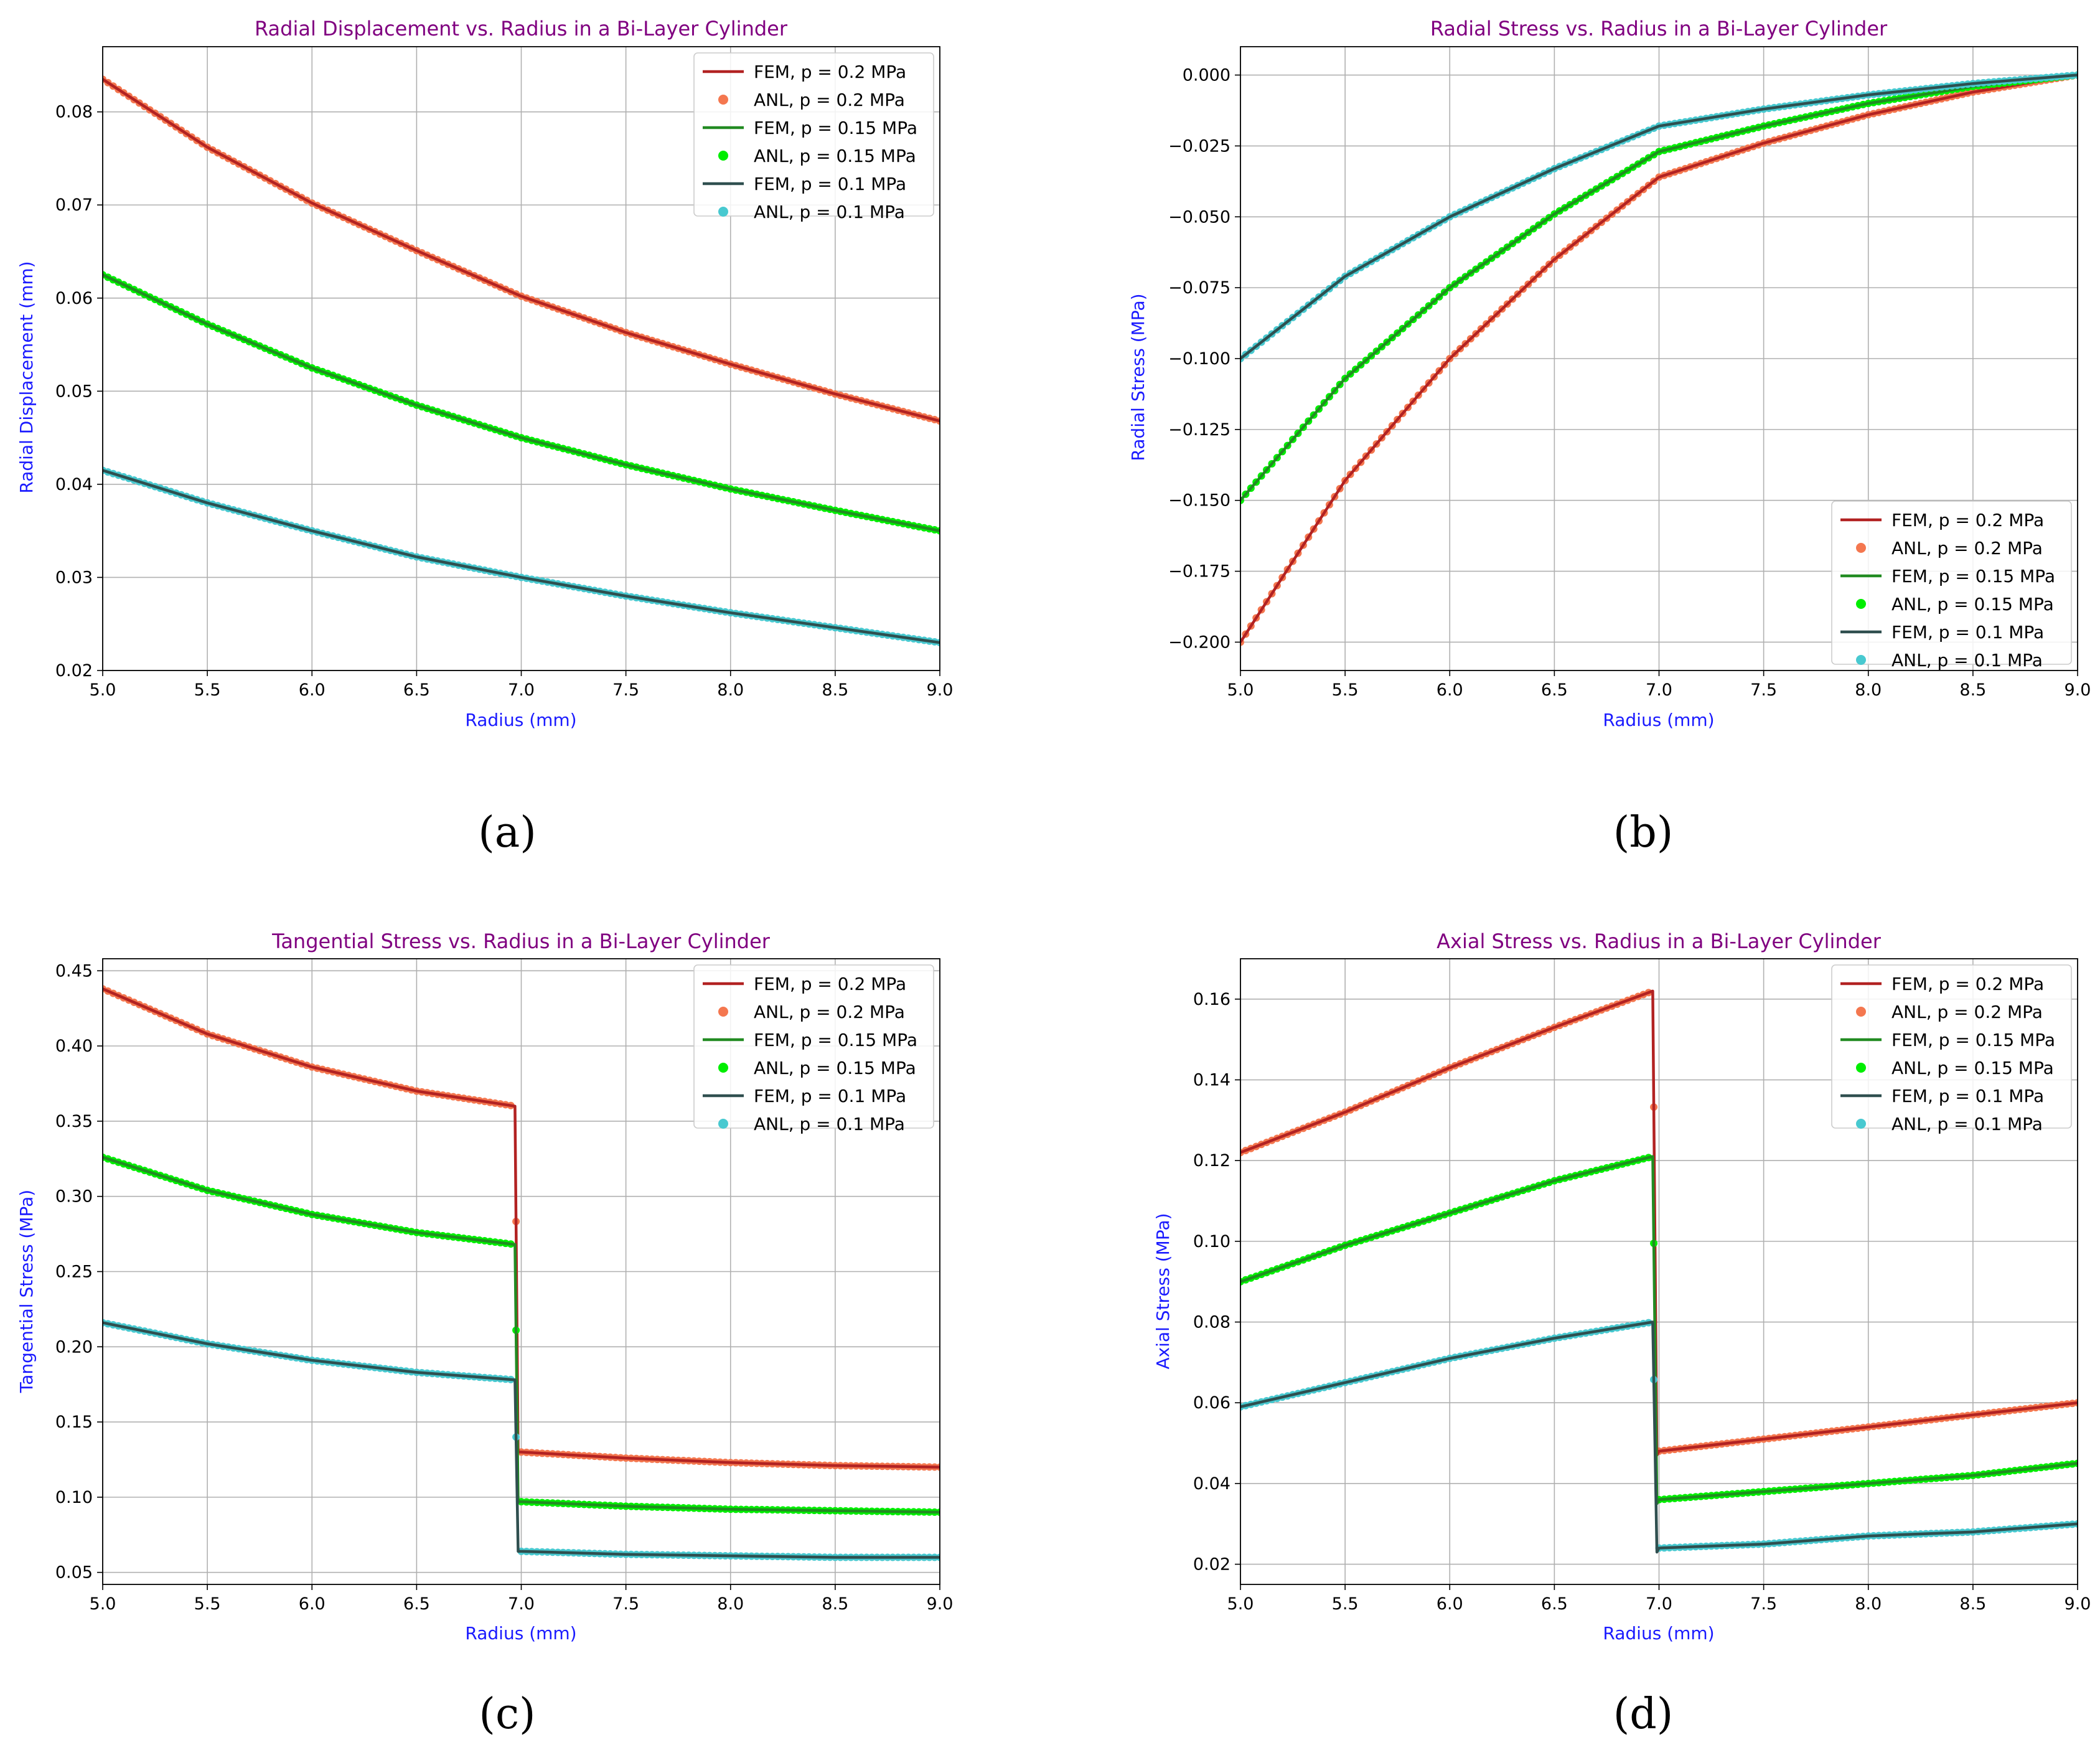  Describe the element at coordinates (74, 1121) in the screenshot. I see `y-tick-label: 0.35` at that location.